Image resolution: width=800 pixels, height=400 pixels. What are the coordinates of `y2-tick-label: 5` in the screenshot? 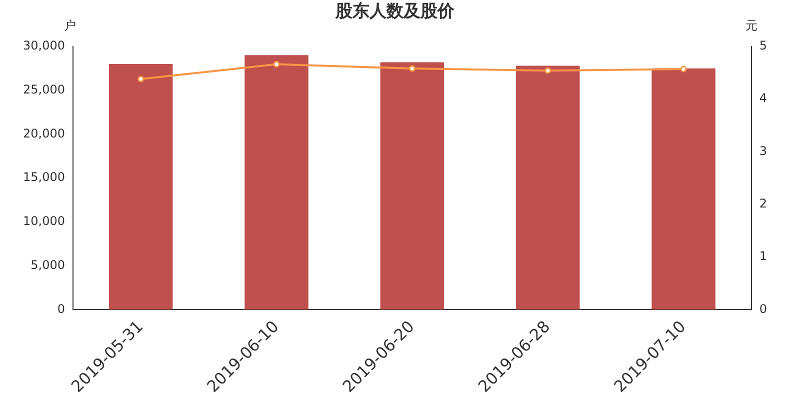 It's located at (763, 45).